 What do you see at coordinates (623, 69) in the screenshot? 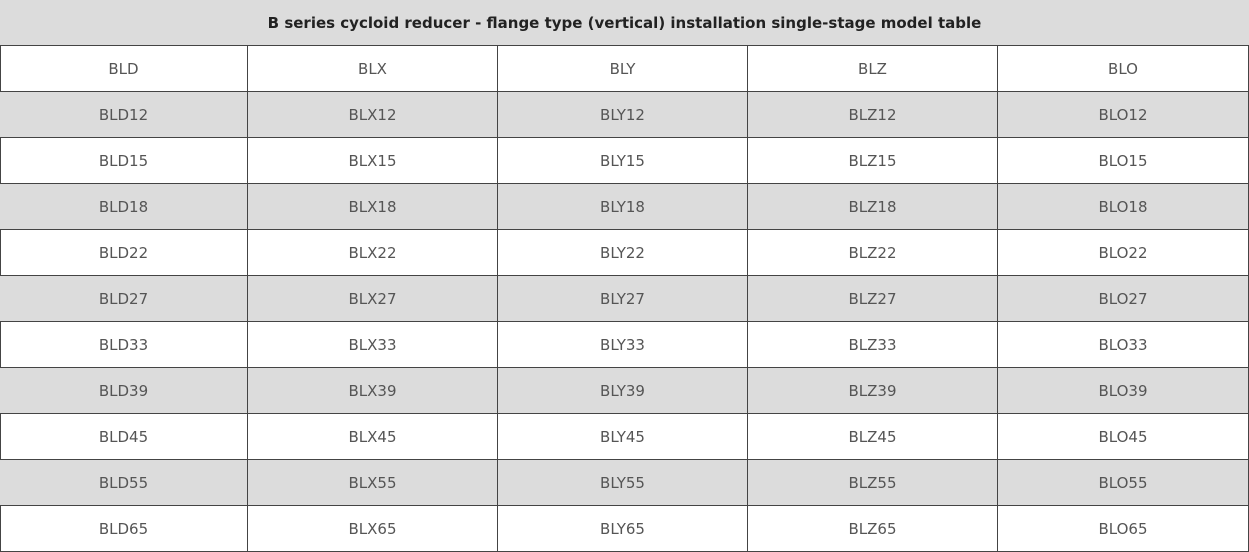
I see `header-cell: BLY` at bounding box center [623, 69].